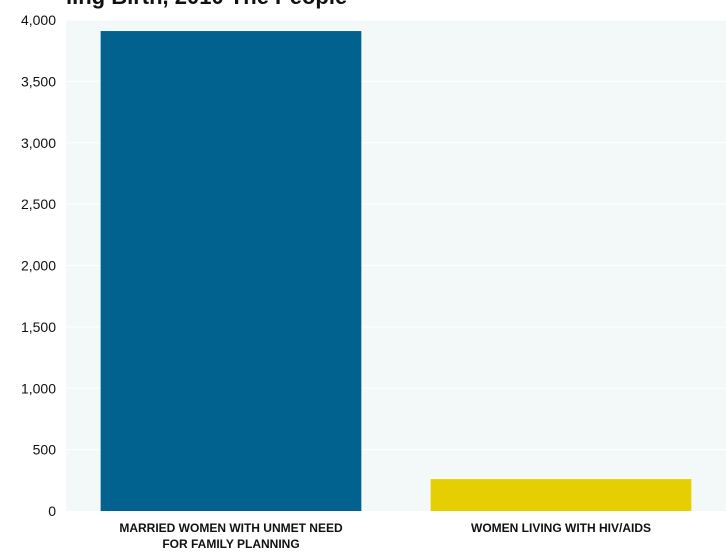  Describe the element at coordinates (45, 450) in the screenshot. I see `y-tick-label: 500` at that location.